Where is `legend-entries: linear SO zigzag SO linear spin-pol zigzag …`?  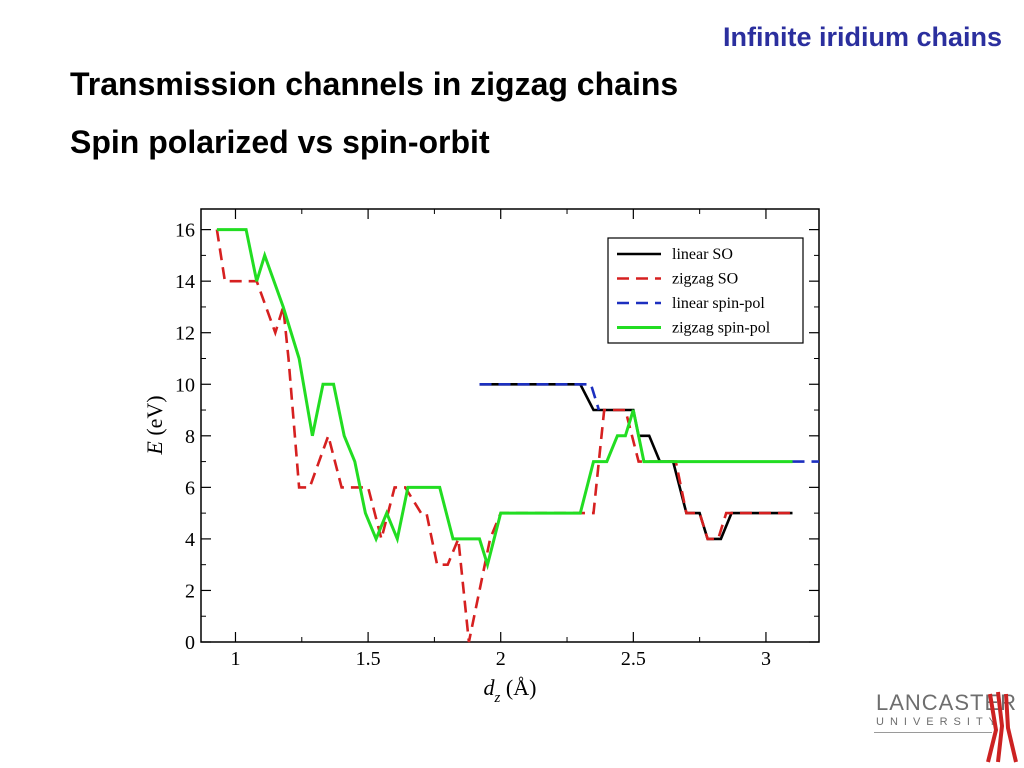
legend-entries: linear SO zigzag SO linear spin-pol zigzag … is located at coordinates (694, 291).